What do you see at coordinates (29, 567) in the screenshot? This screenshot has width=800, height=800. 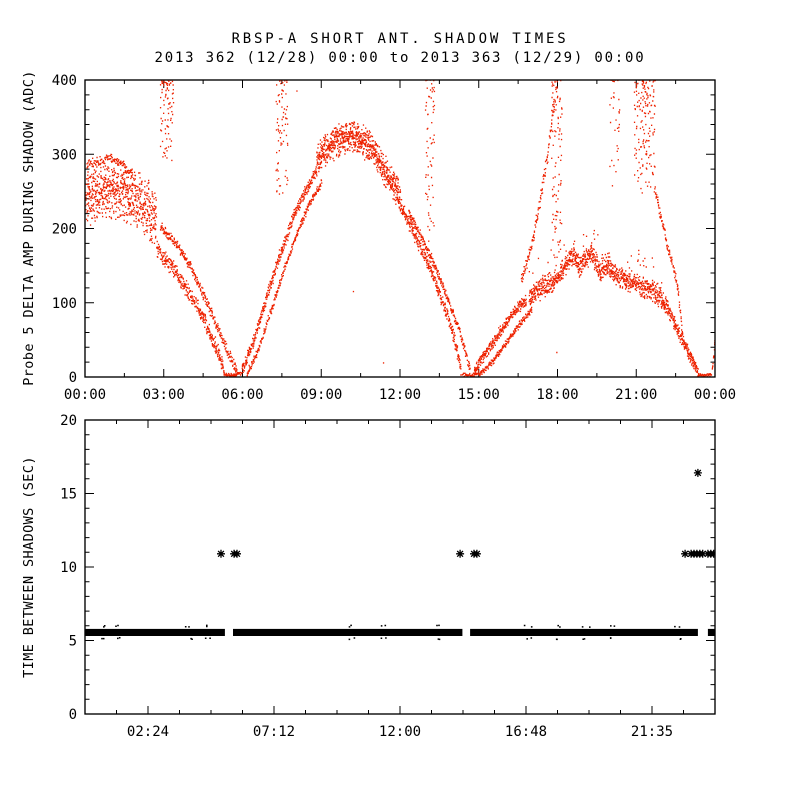 I see `bottom-y-axis-title: TIME BETWEEN SHADOWS (SEC)` at bounding box center [29, 567].